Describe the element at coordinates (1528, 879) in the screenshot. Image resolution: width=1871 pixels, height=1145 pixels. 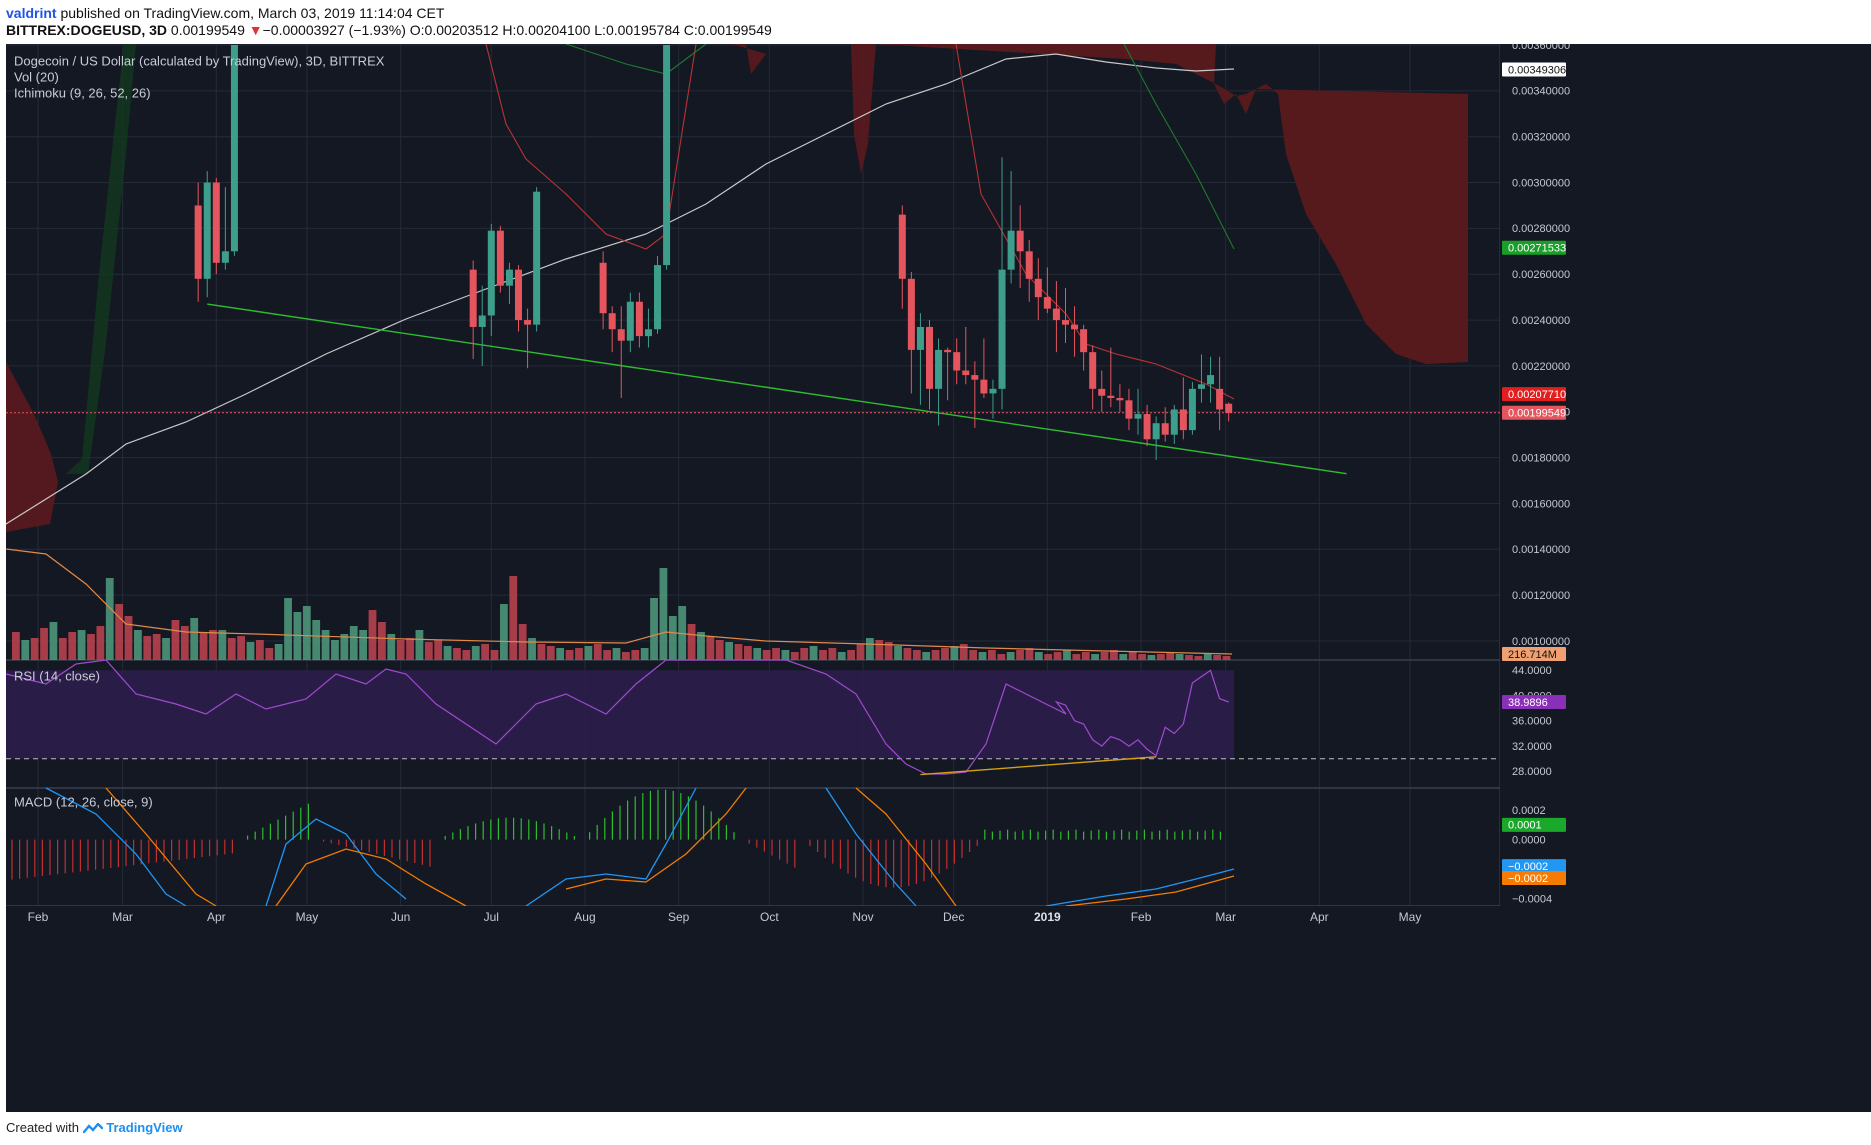
I see `macd-badge: −0.0002` at that location.